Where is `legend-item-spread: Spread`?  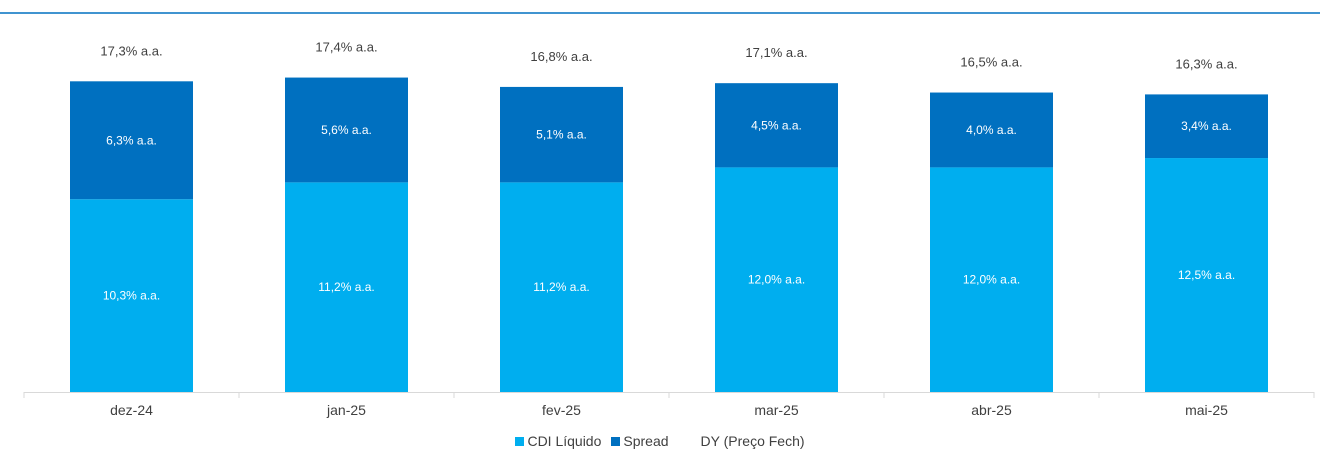
legend-item-spread: Spread is located at coordinates (640, 441).